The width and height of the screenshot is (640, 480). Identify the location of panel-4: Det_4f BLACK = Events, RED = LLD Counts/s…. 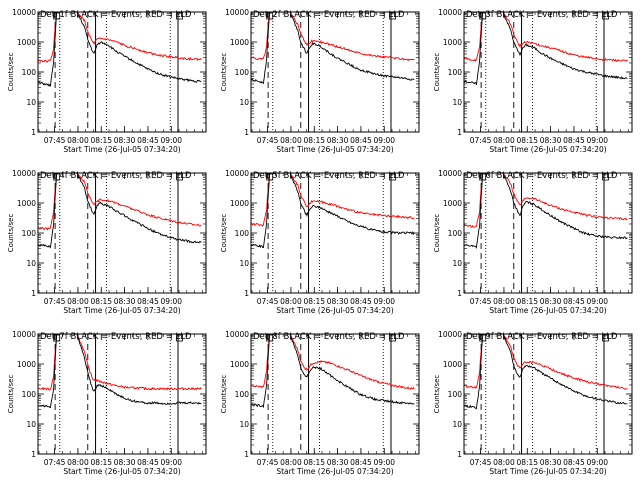
(107, 242).